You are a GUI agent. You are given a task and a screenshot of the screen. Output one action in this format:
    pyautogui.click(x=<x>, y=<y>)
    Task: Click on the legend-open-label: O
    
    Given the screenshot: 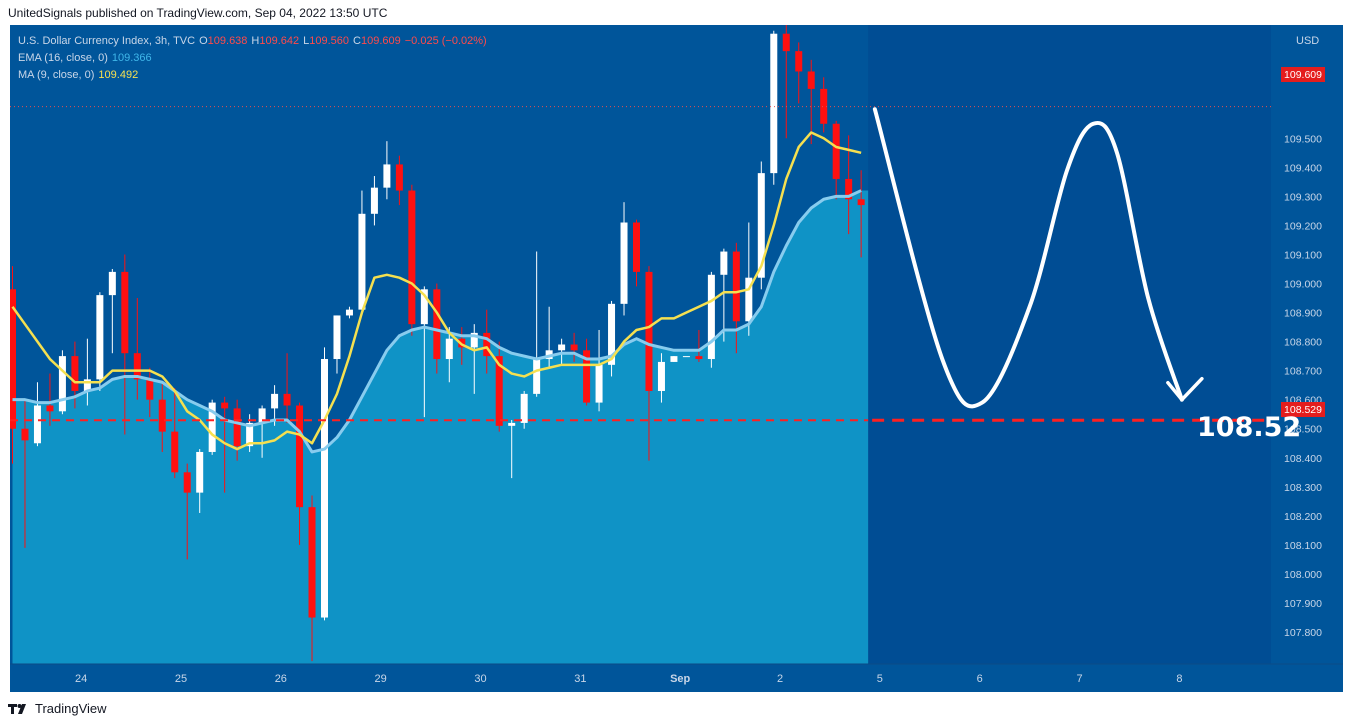 What is the action you would take?
    pyautogui.click(x=203, y=41)
    